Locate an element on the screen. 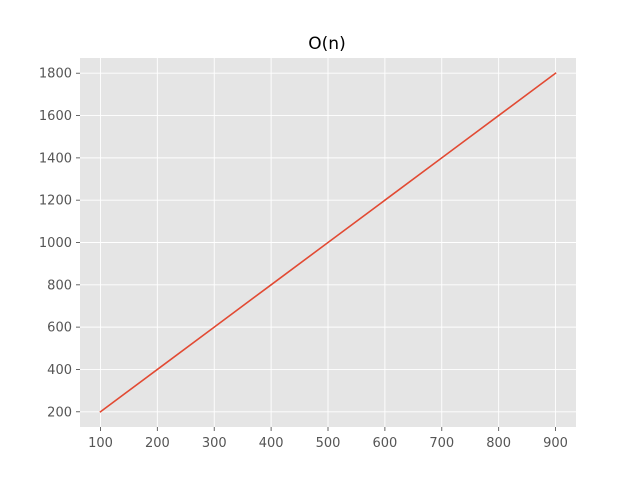 The height and width of the screenshot is (480, 640). y-tick-label: 1000 is located at coordinates (55, 243).